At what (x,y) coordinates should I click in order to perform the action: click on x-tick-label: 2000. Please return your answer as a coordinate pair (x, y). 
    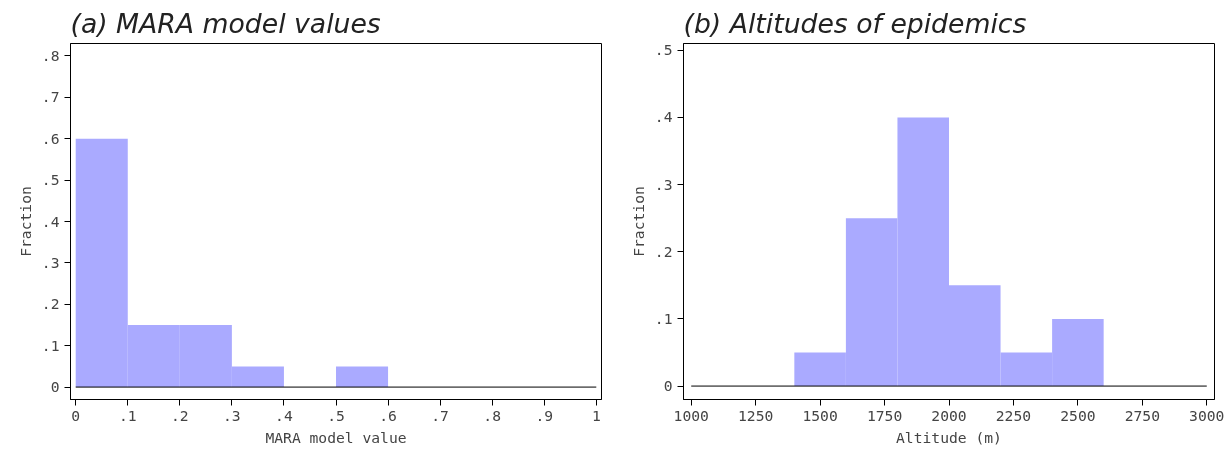
    Looking at the image, I should click on (949, 415).